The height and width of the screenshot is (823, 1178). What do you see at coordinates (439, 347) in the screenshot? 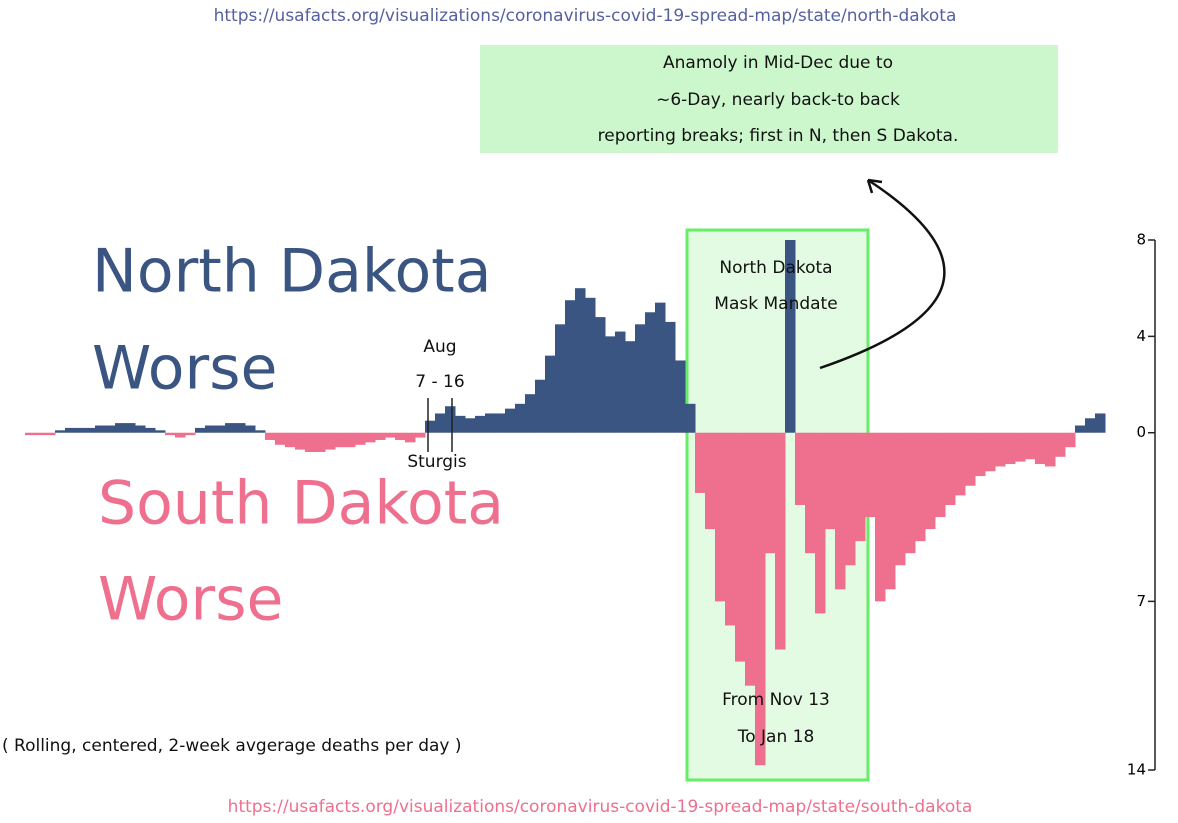
I see `event-label: Aug` at bounding box center [439, 347].